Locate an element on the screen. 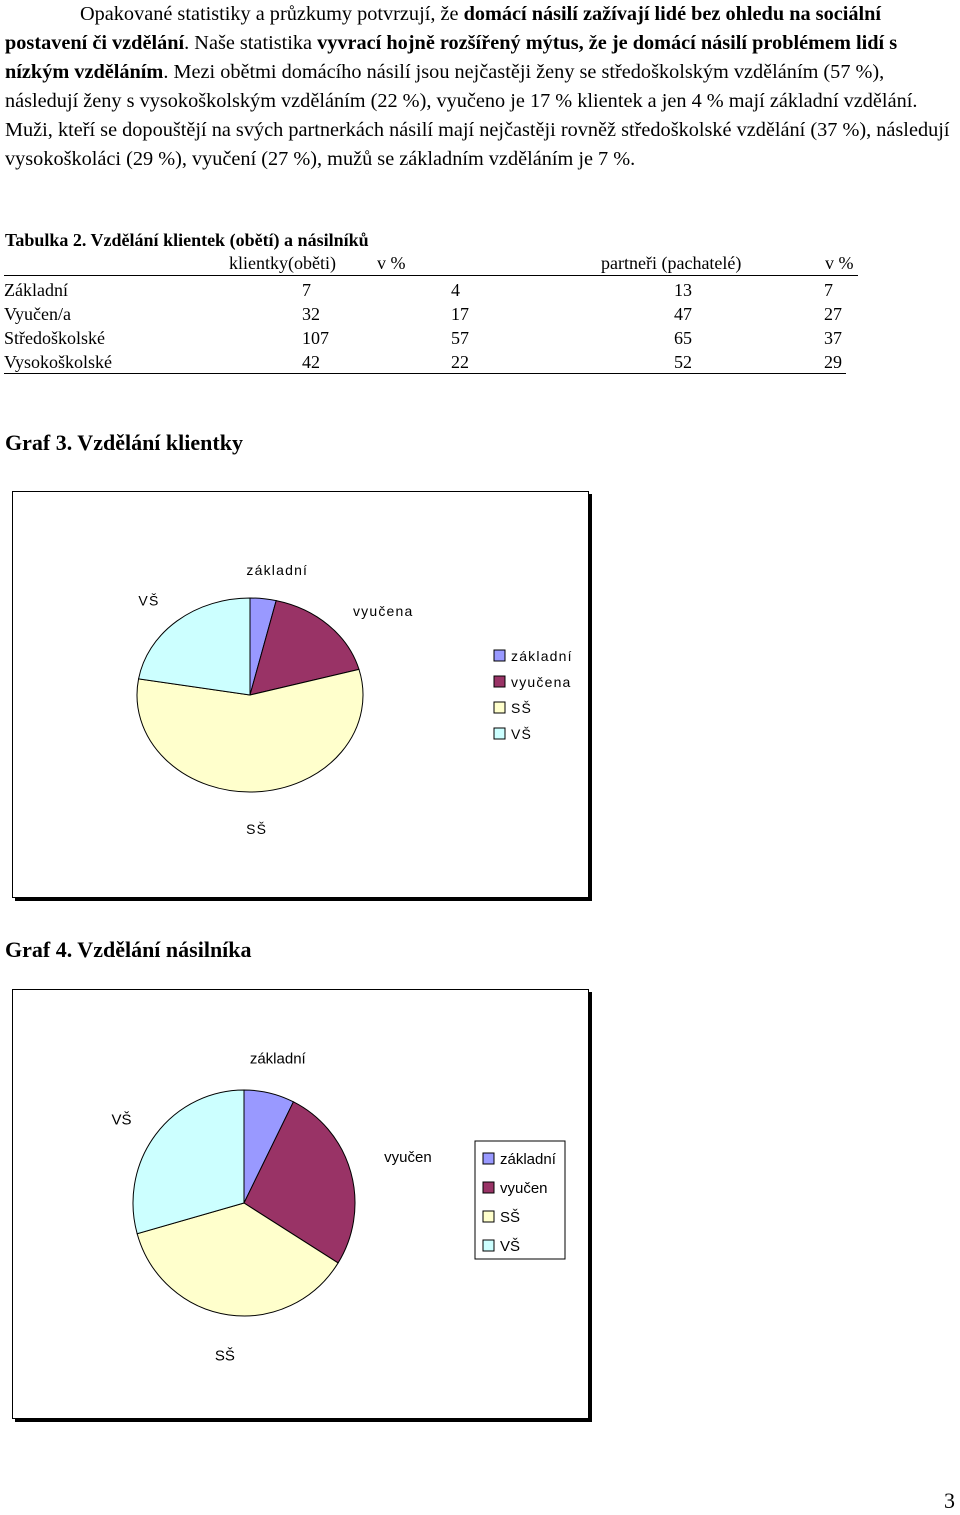 This screenshot has width=960, height=1515. chart-3-legend: základní vyučena SŠ VŠ is located at coordinates (533, 695).